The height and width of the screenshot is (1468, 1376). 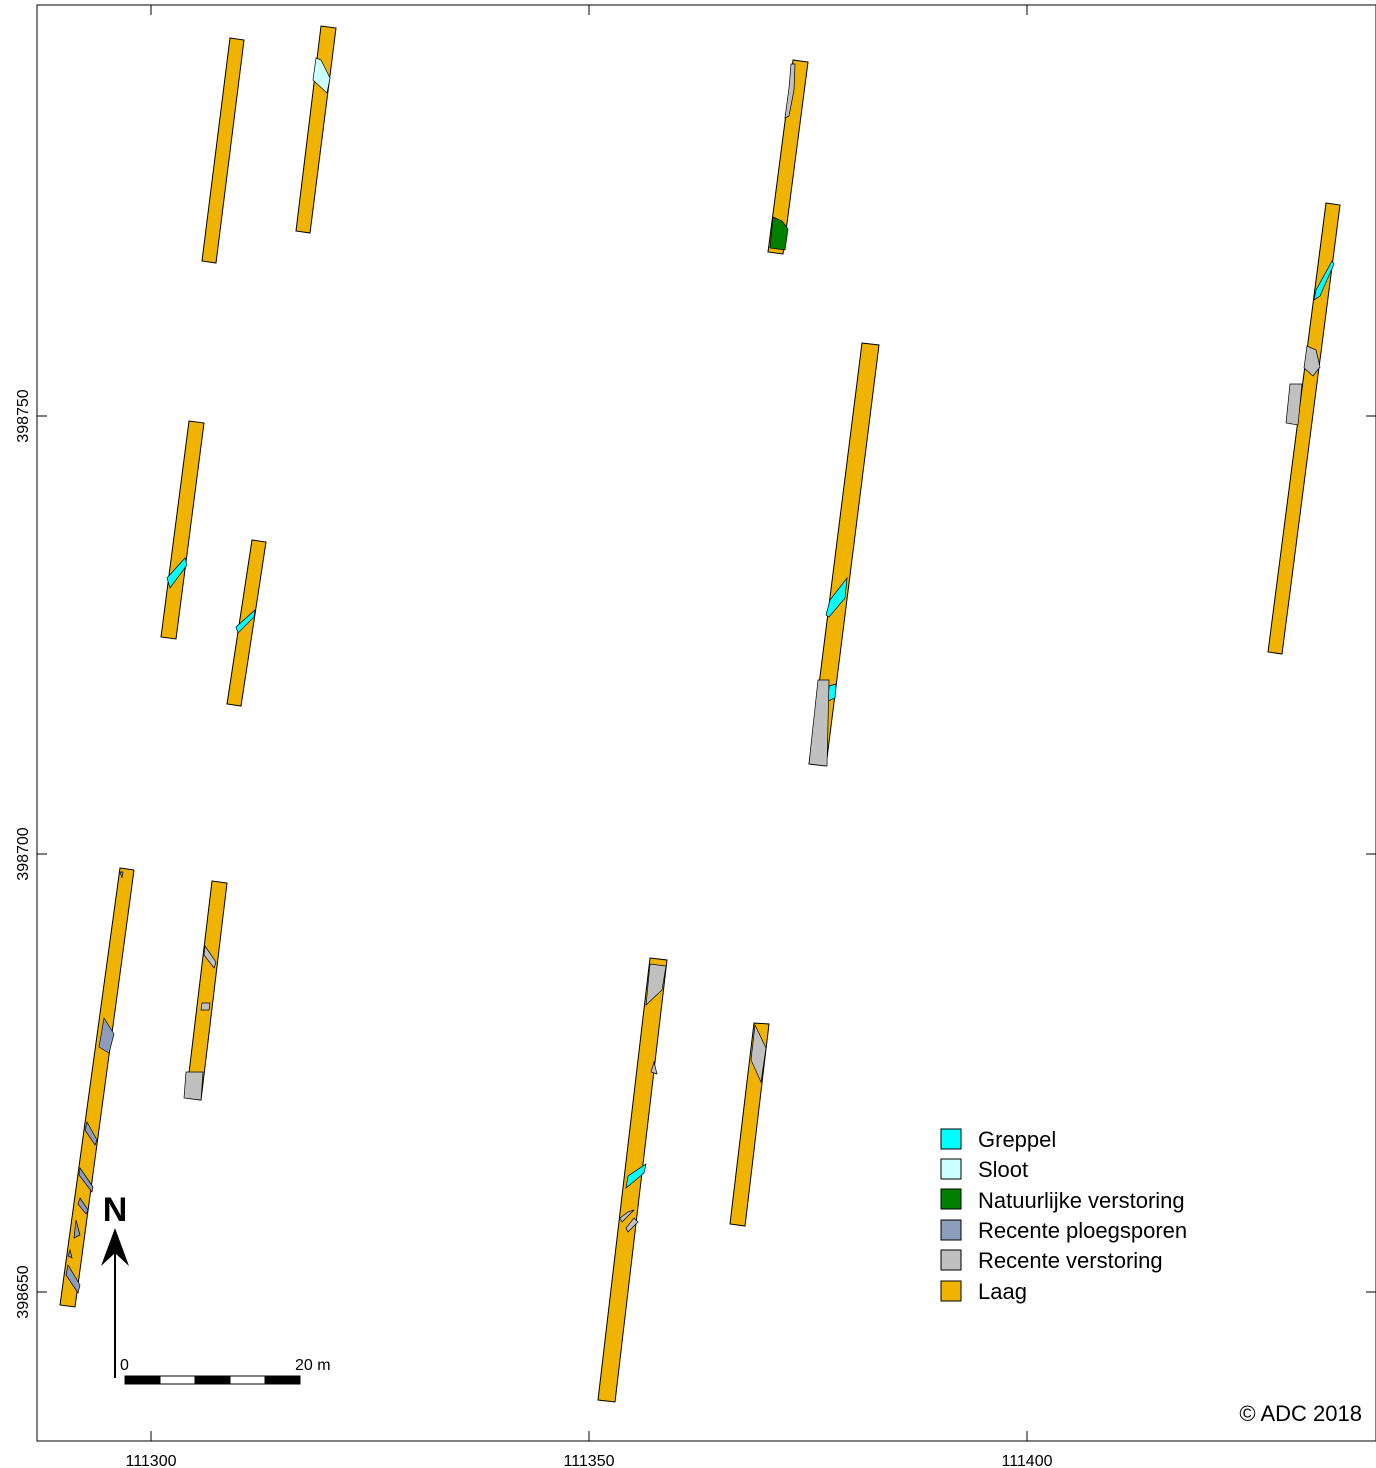 I want to click on y-tick-label: 398650, so click(x=23, y=1291).